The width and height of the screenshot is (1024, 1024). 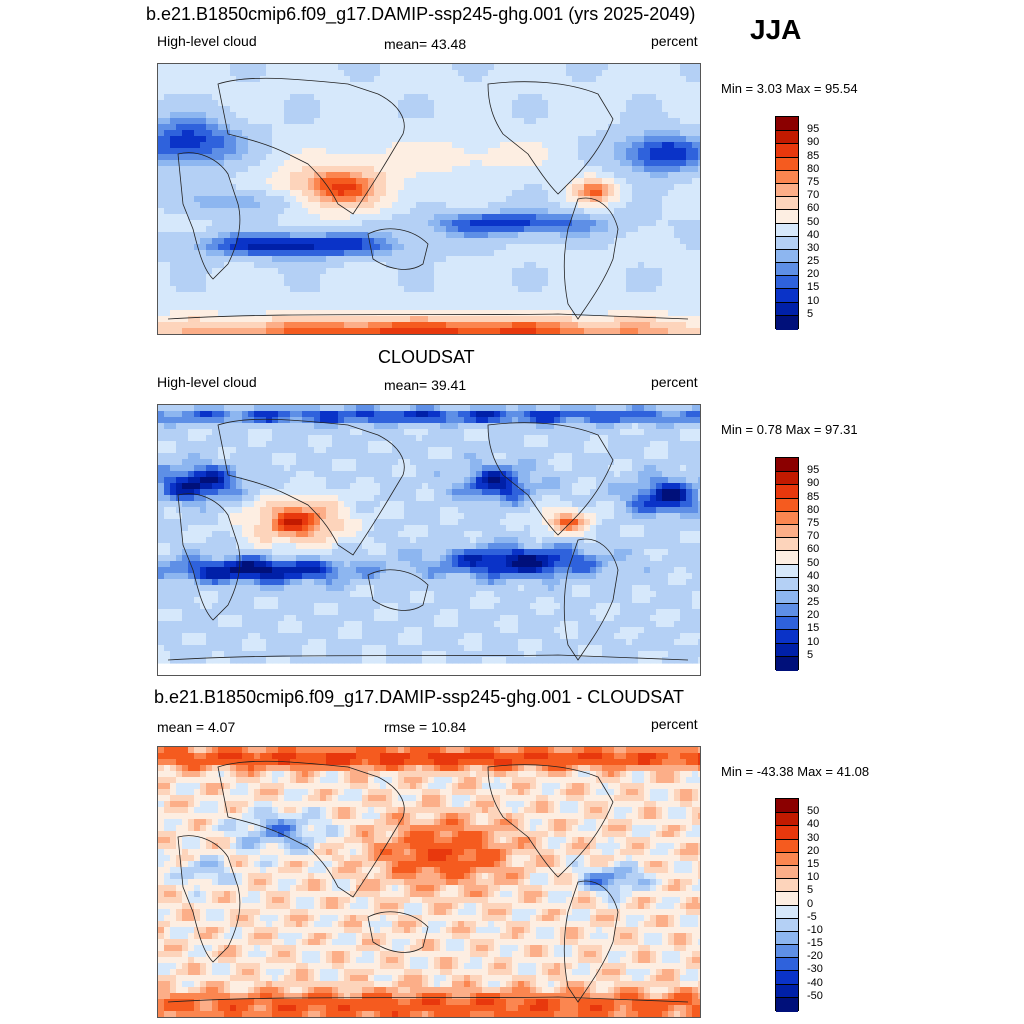 I want to click on colorbar-label: -20, so click(x=815, y=956).